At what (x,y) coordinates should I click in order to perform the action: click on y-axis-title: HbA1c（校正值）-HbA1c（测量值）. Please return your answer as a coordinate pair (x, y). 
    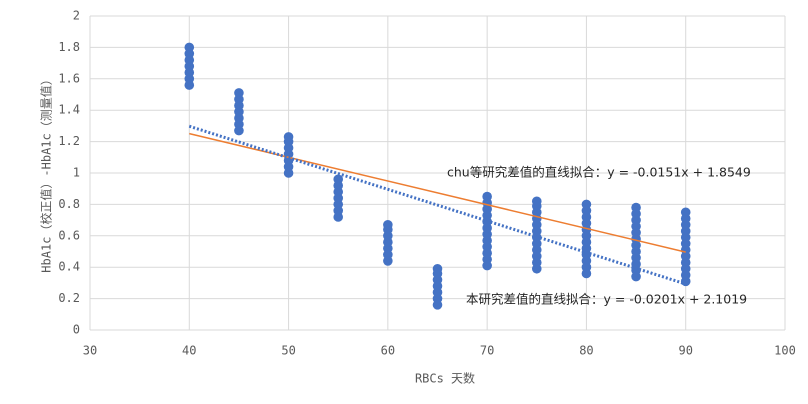
    Looking at the image, I should click on (46, 172).